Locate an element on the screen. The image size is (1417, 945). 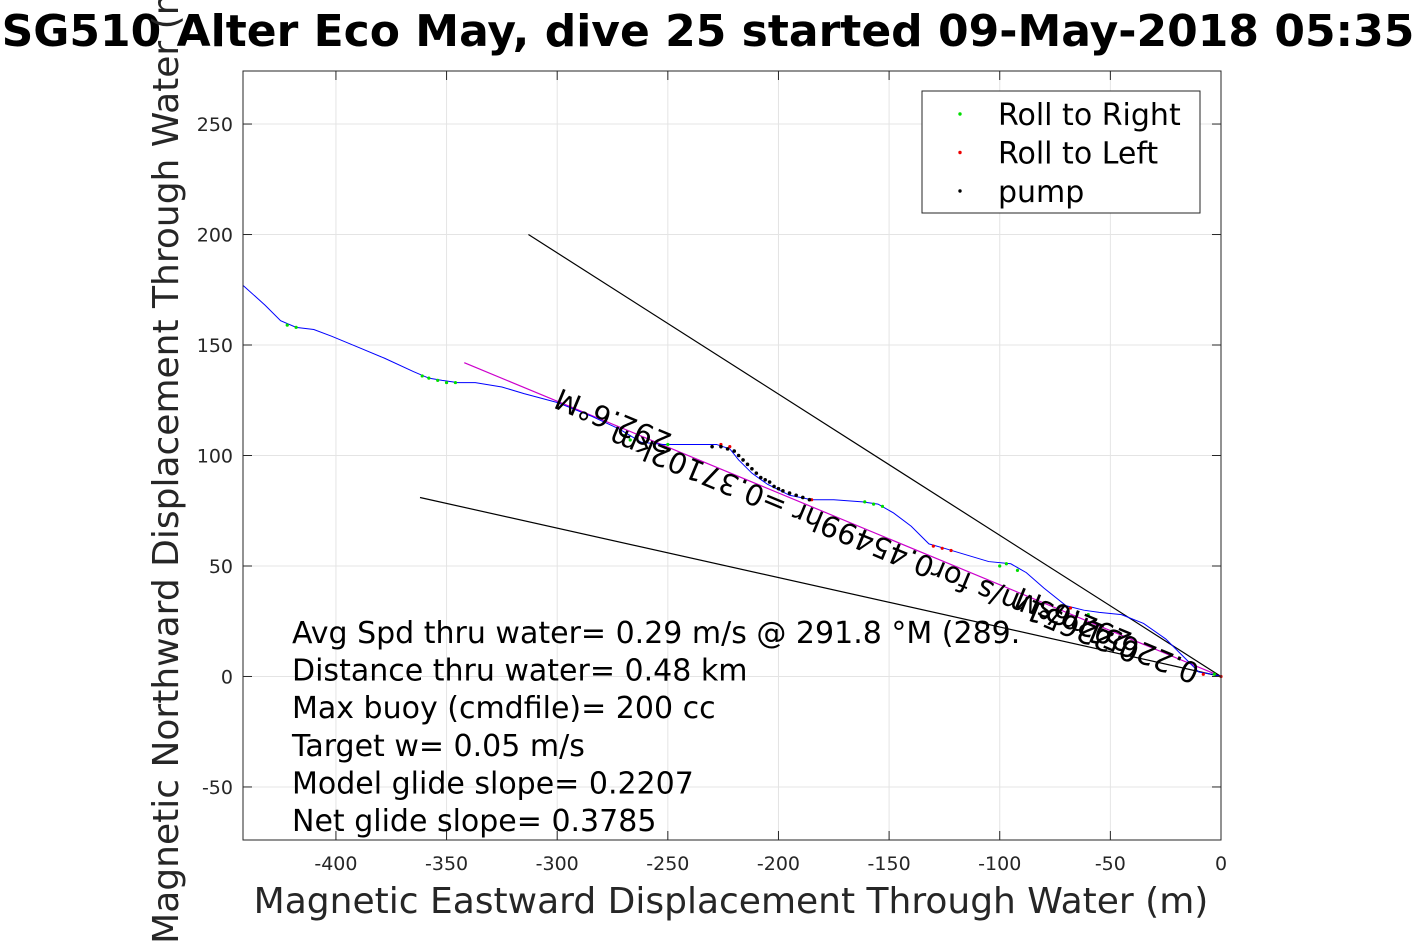
legend-label: Roll to Right is located at coordinates (1089, 115).